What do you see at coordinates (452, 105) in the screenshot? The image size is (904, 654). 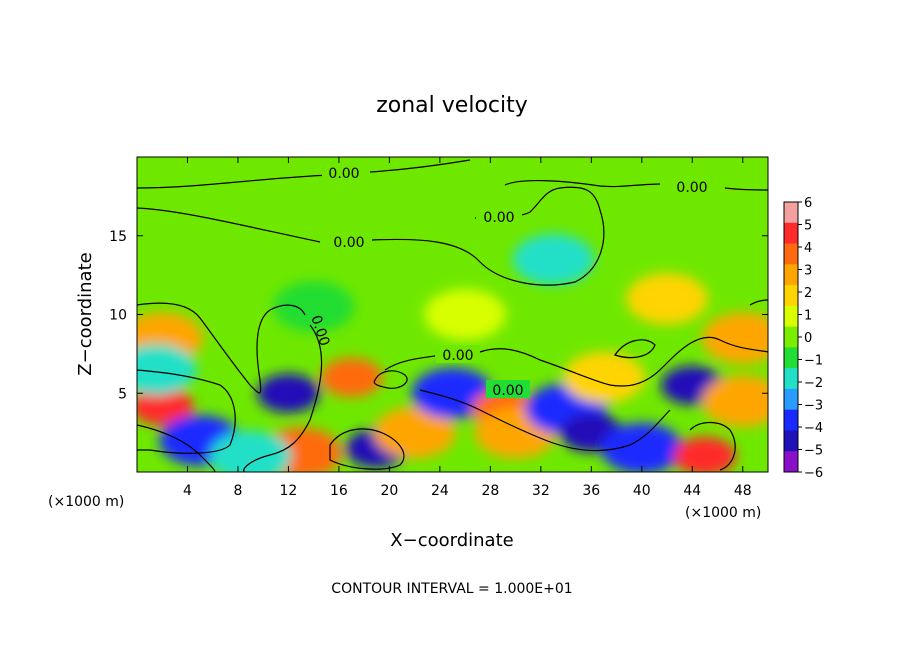 I see `chart-title: zonal velocity` at bounding box center [452, 105].